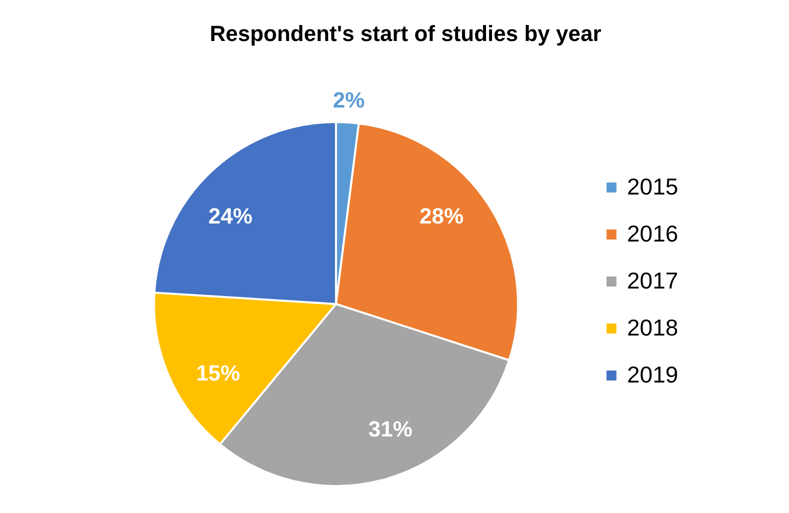 This screenshot has width=789, height=513. What do you see at coordinates (218, 373) in the screenshot?
I see `data-label: 15%` at bounding box center [218, 373].